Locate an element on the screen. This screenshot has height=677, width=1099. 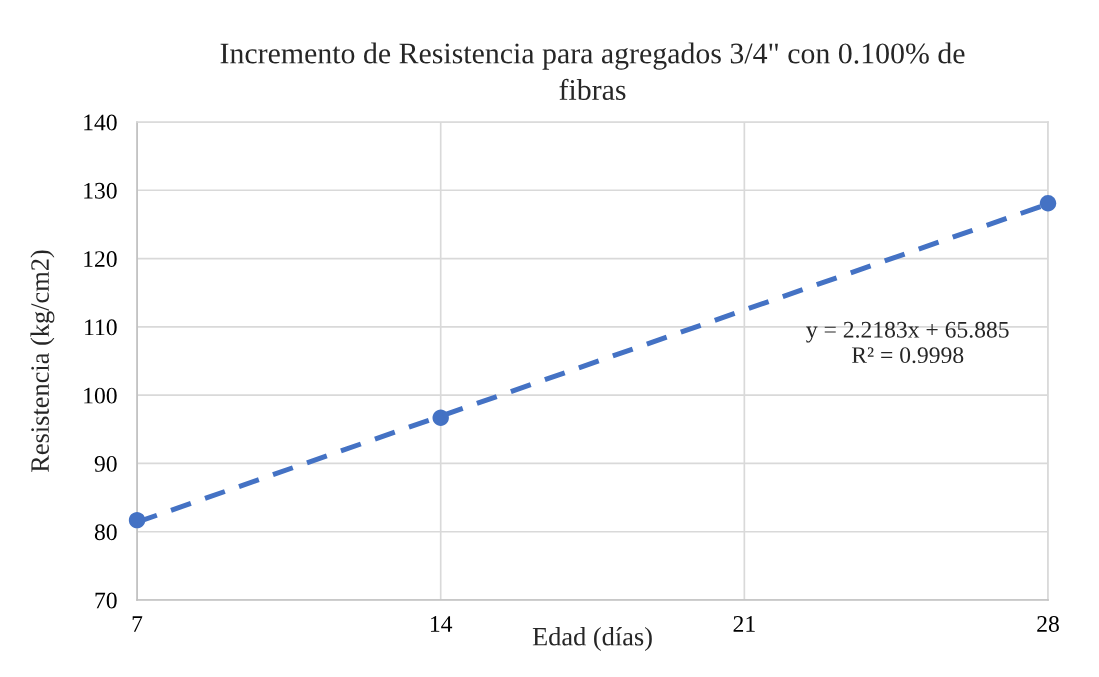
y-tick-label: 90 is located at coordinates (105, 463).